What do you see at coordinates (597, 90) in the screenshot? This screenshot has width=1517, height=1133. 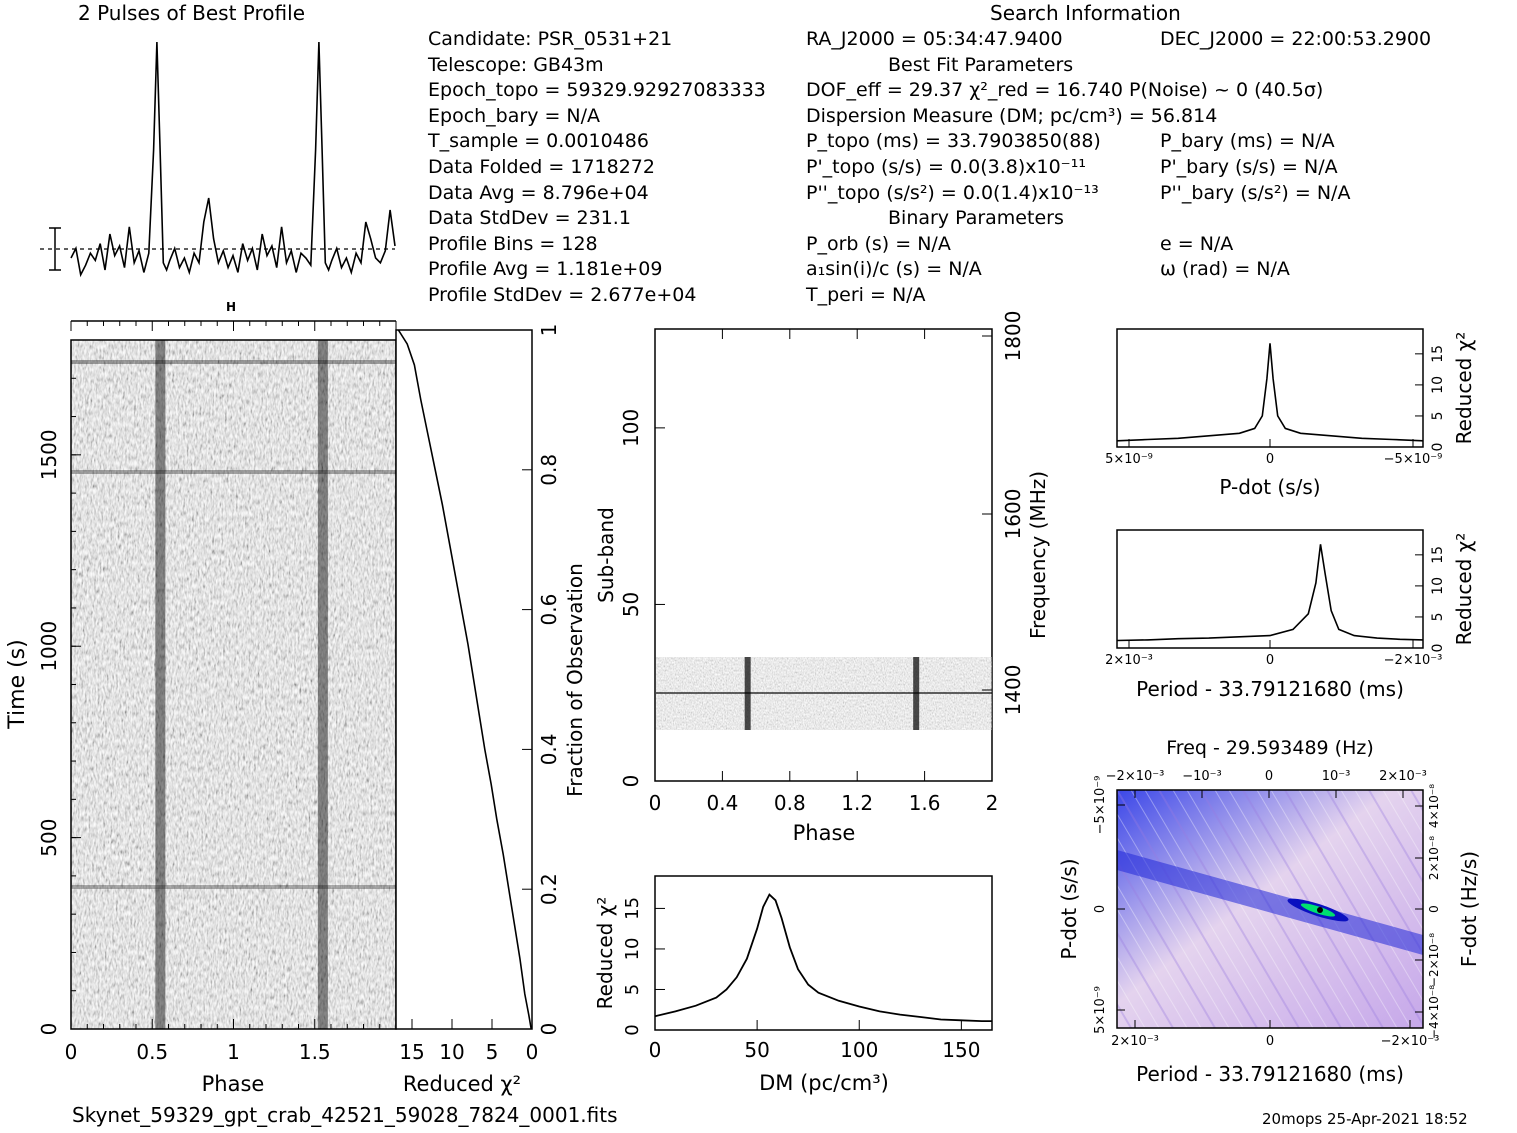 I see `epoch-topo-line: Epoch_topo = 59329.92927083333` at bounding box center [597, 90].